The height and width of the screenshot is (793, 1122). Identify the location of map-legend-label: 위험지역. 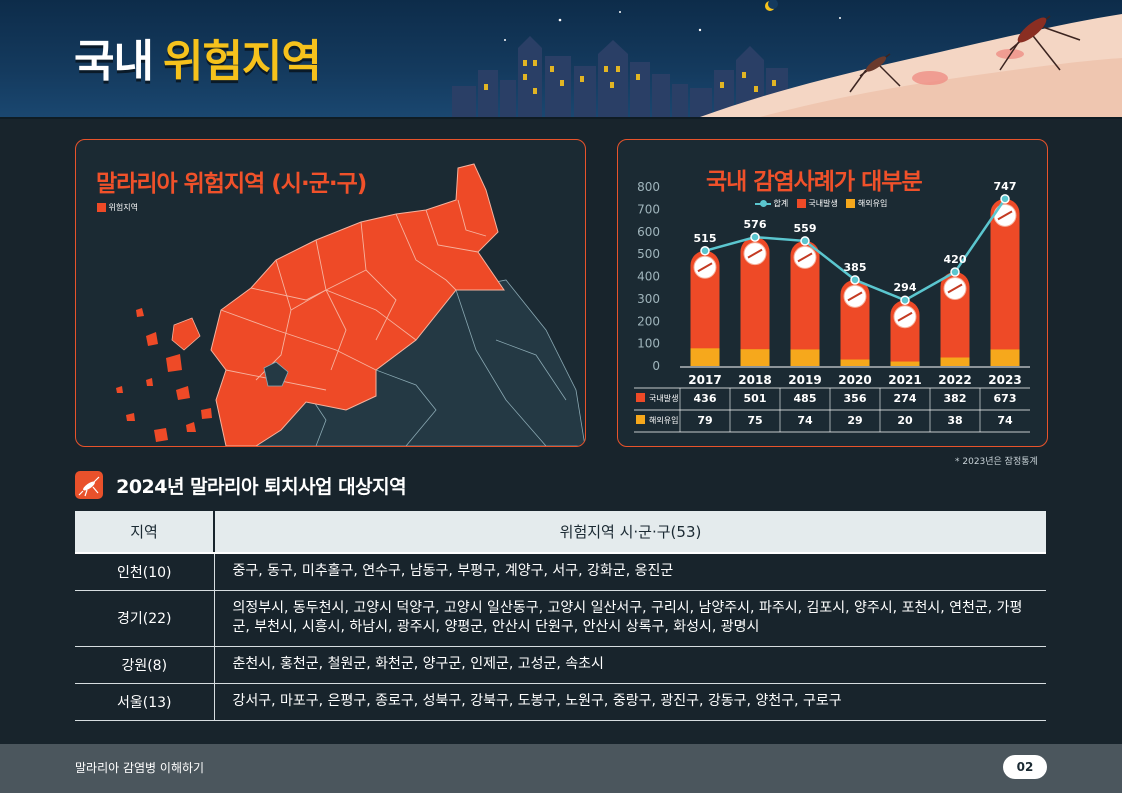
(123, 207).